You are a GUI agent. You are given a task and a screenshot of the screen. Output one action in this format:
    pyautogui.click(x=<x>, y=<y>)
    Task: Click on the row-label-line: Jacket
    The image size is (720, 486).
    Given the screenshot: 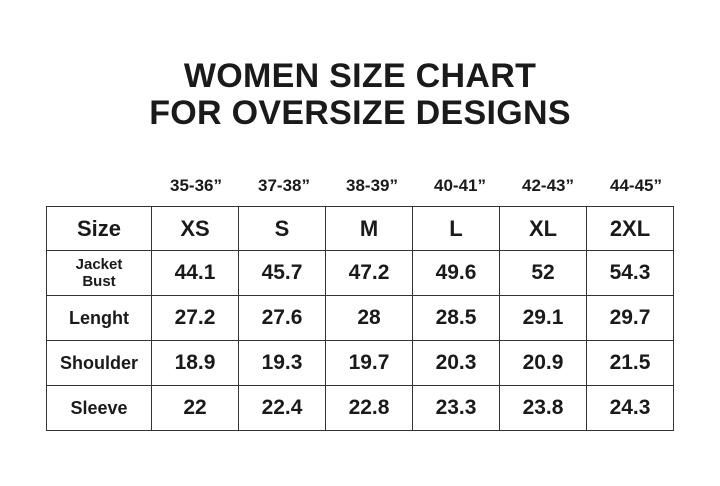 What is the action you would take?
    pyautogui.click(x=99, y=264)
    